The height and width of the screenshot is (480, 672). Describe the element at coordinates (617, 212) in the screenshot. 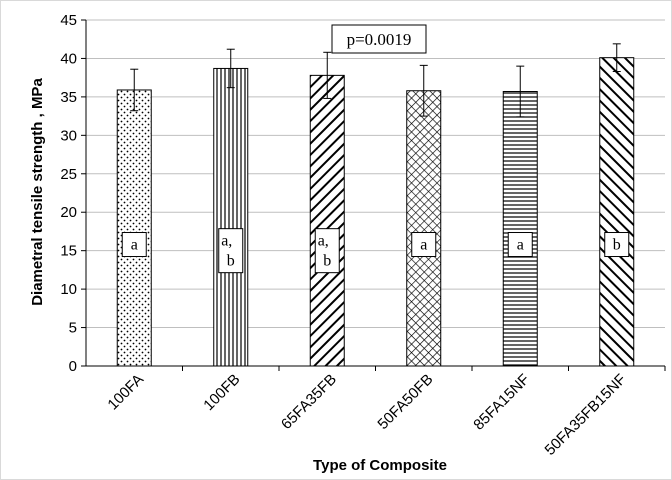

I see `bar-50FA35FB15NF` at that location.